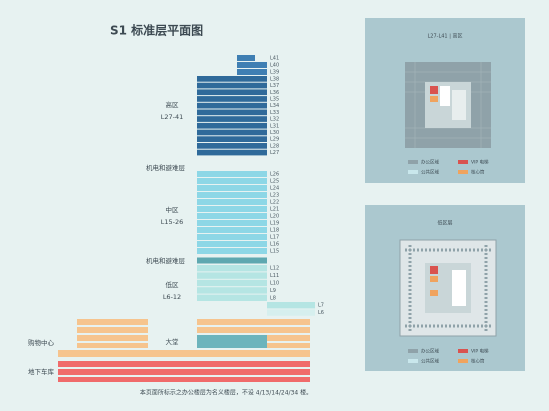  I want to click on floor-label: L38, so click(274, 79).